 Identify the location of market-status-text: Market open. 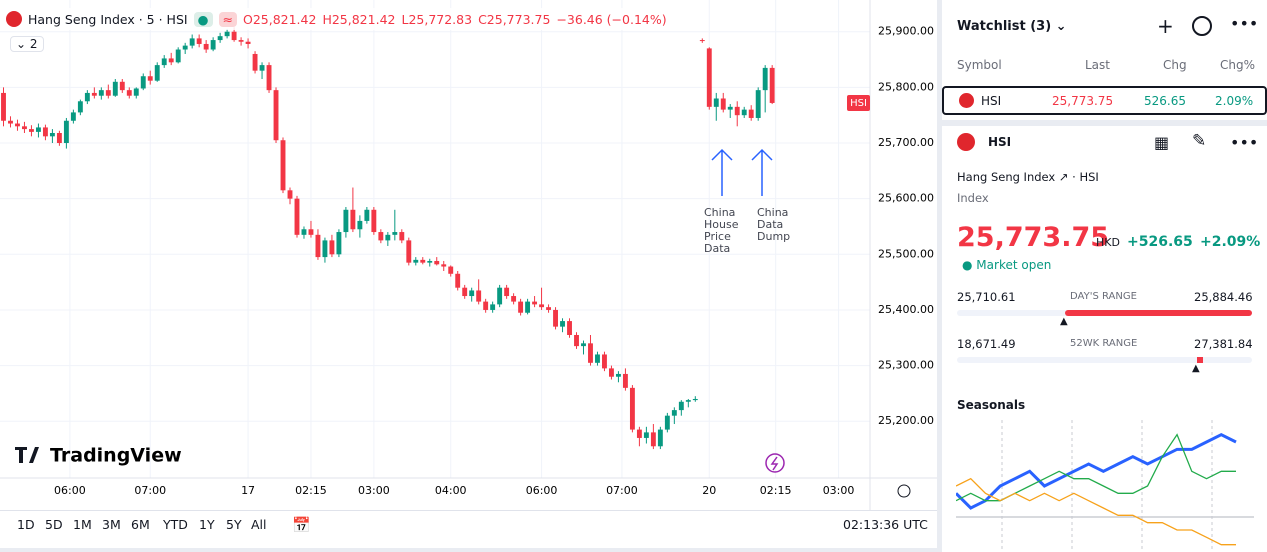
(1014, 265).